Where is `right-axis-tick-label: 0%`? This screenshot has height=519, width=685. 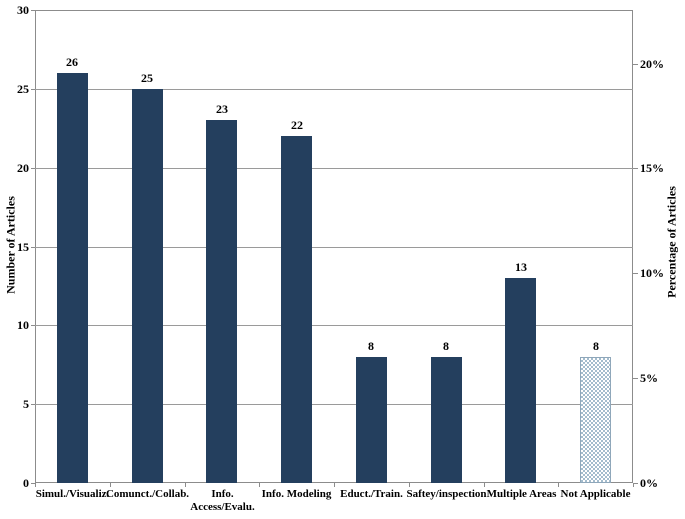 right-axis-tick-label: 0% is located at coordinates (649, 483).